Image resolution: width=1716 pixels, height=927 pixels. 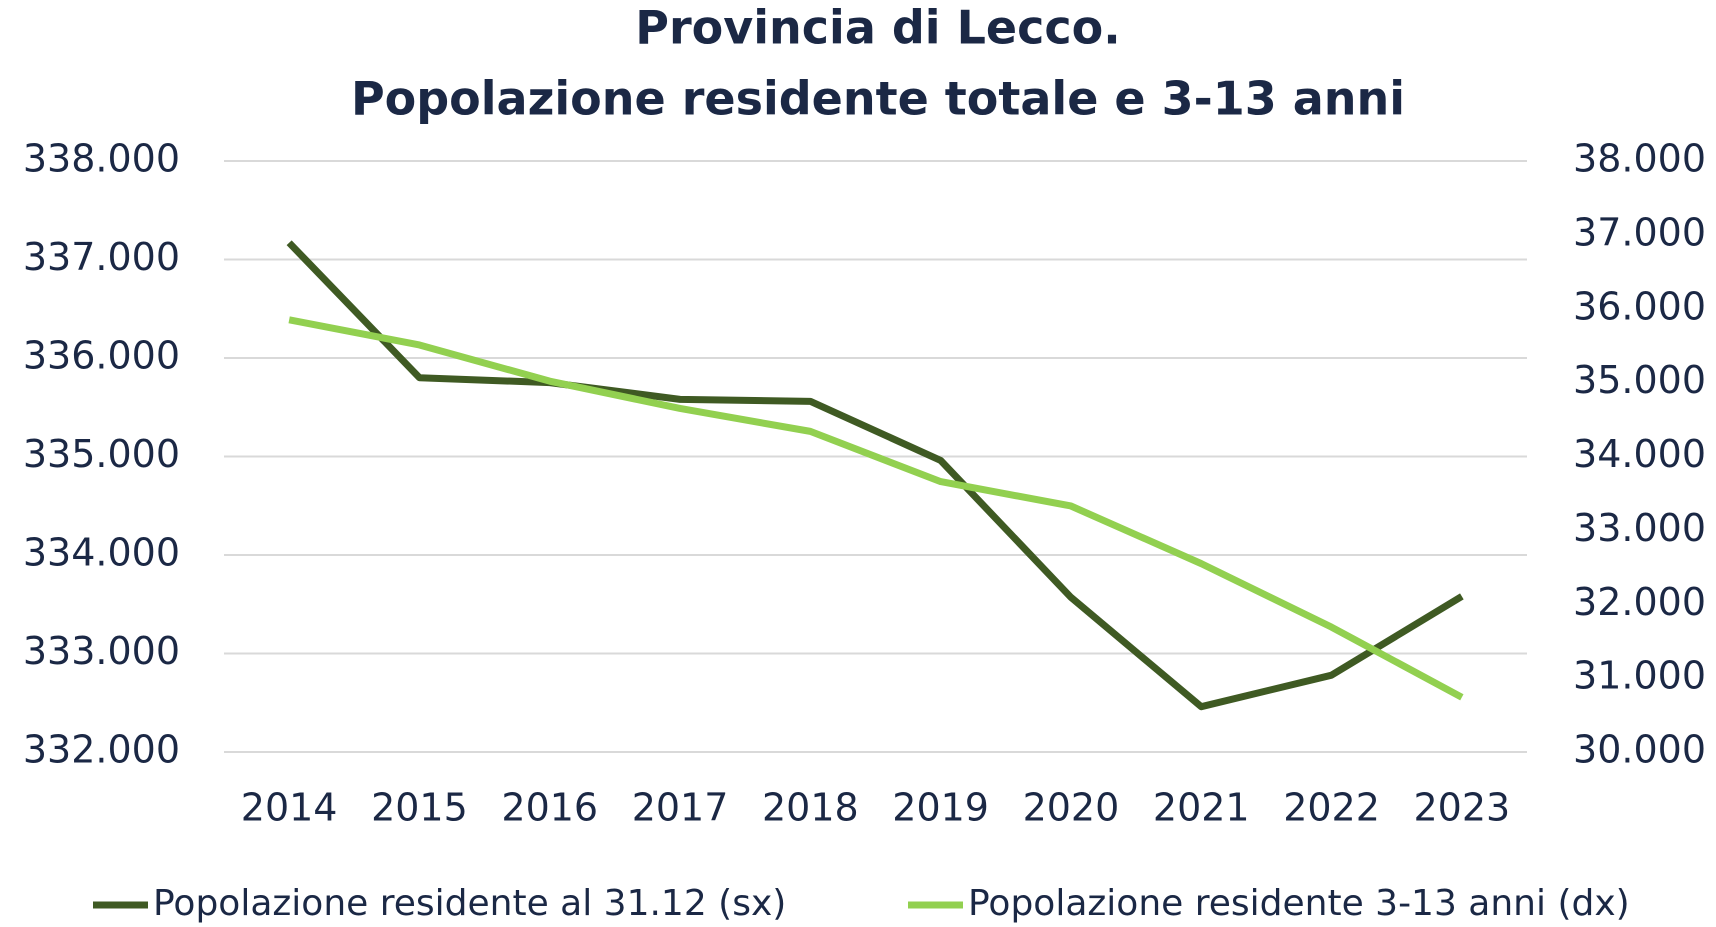 What do you see at coordinates (810, 808) in the screenshot?
I see `x-tick-label: 2018` at bounding box center [810, 808].